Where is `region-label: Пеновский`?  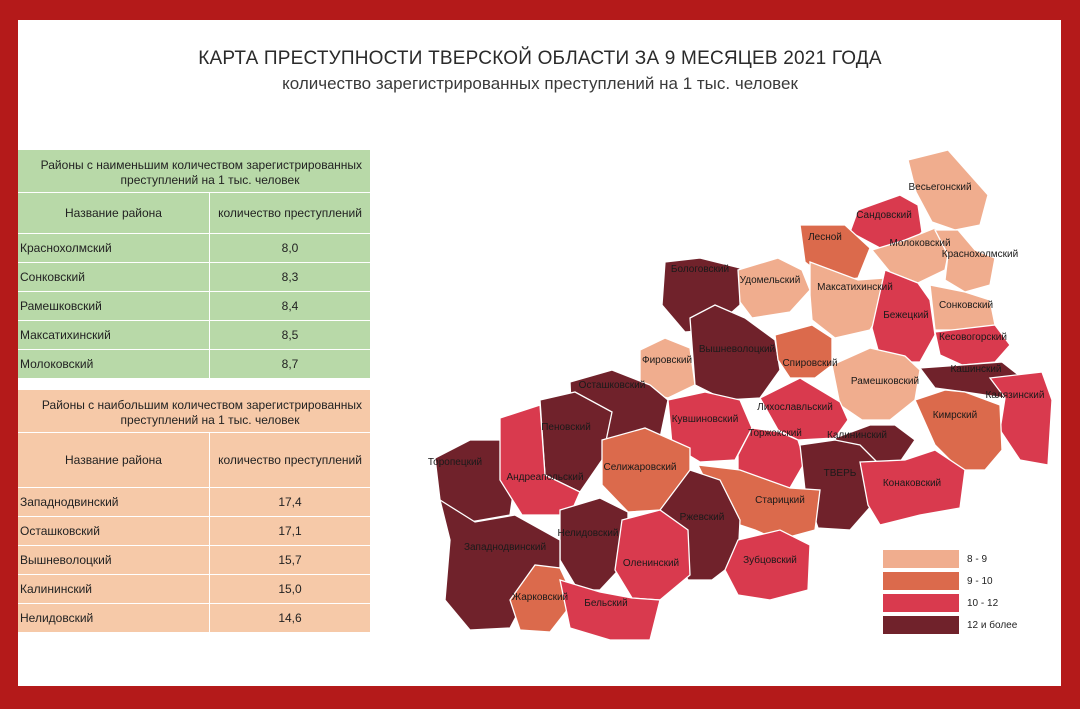
region-label: Пеновский is located at coordinates (566, 427).